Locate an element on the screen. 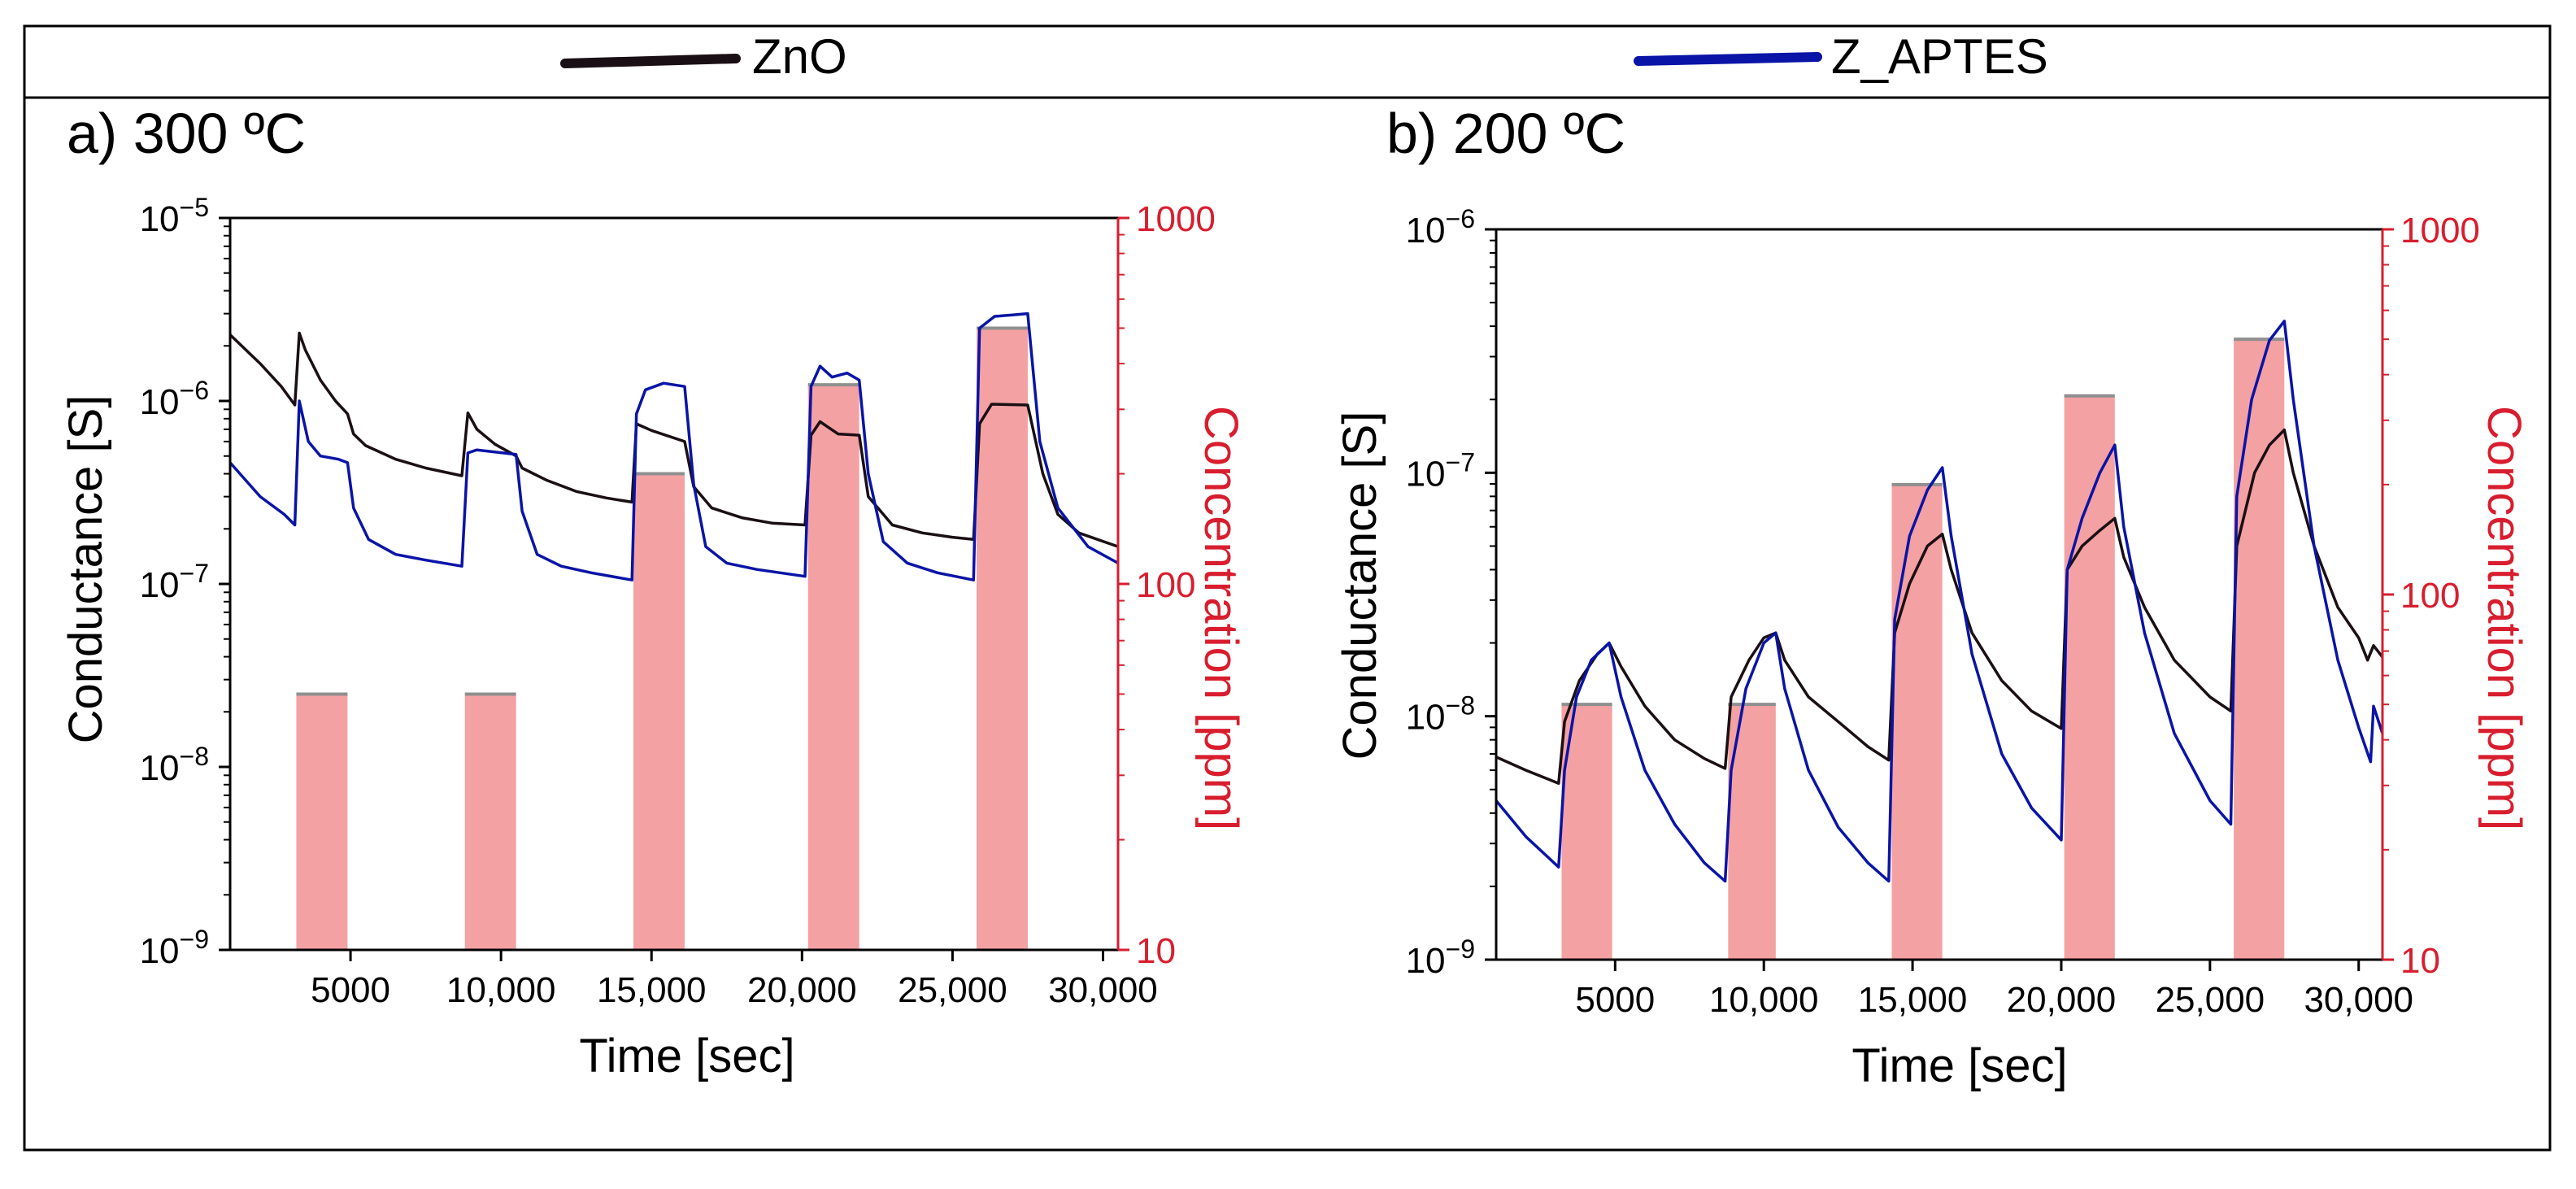 Image resolution: width=2576 pixels, height=1189 pixels. legend: ZnO Z_APTES is located at coordinates (1304, 56).